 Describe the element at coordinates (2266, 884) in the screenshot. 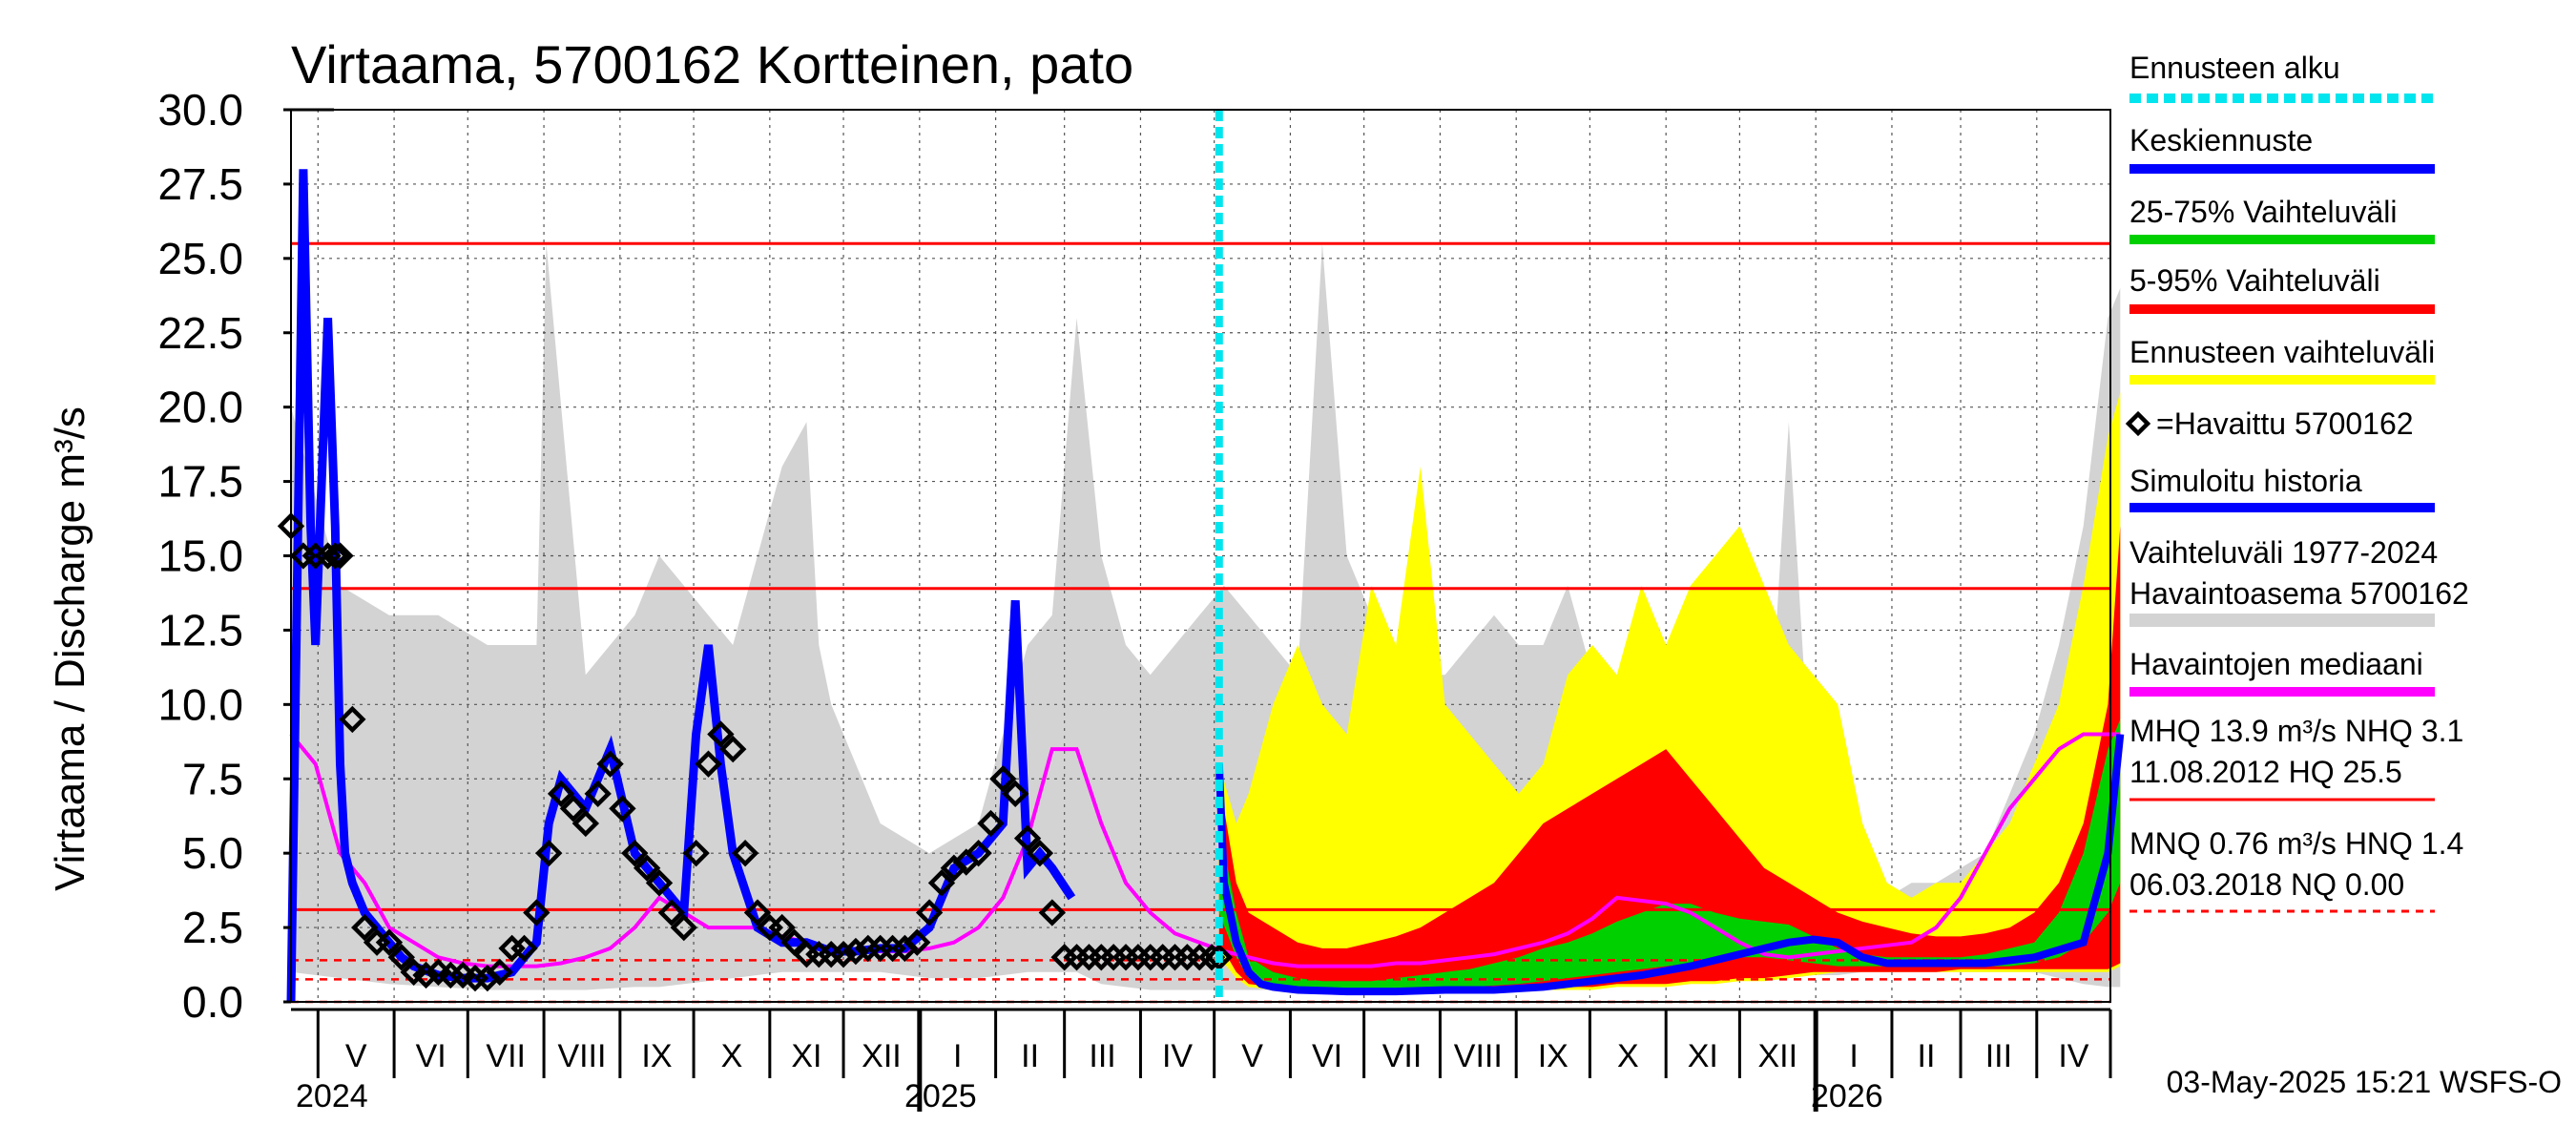

I see `legend-item-label: 06.03.2018 NQ 0.00` at that location.